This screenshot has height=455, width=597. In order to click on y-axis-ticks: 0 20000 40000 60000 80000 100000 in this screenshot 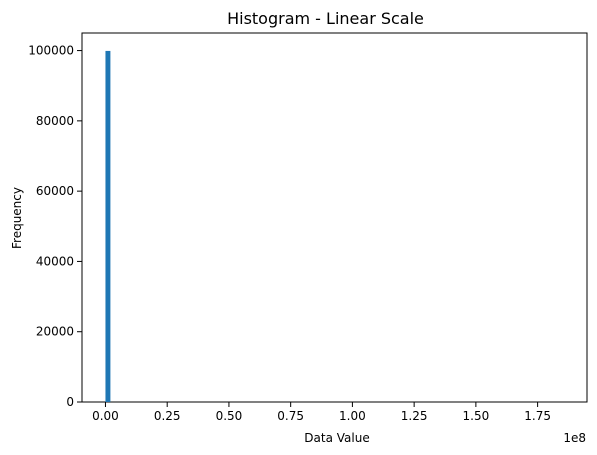, I will do `click(55, 226)`.